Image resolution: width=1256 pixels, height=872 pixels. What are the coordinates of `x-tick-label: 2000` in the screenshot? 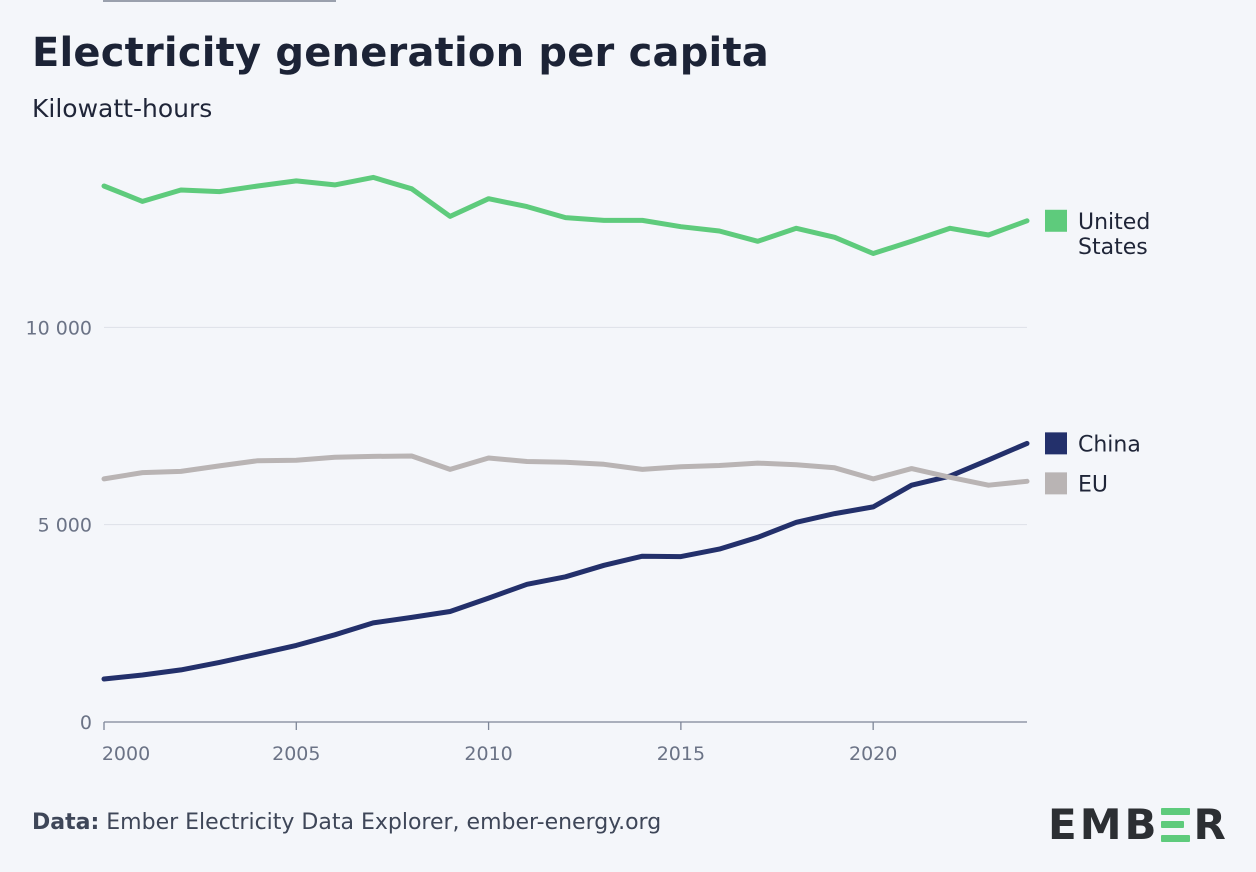 It's located at (126, 754).